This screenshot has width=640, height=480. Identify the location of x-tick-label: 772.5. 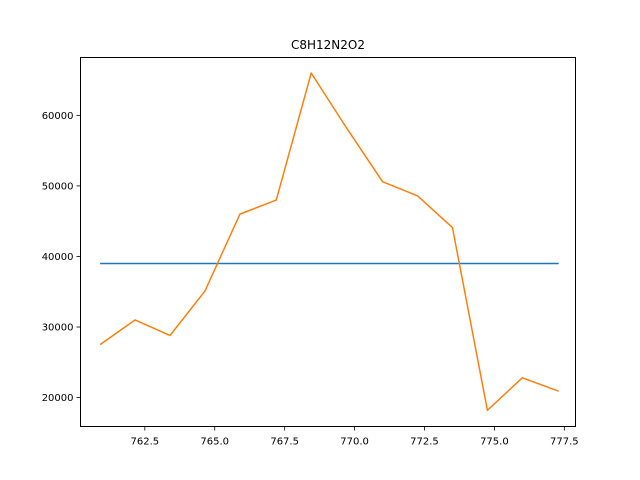
(424, 442).